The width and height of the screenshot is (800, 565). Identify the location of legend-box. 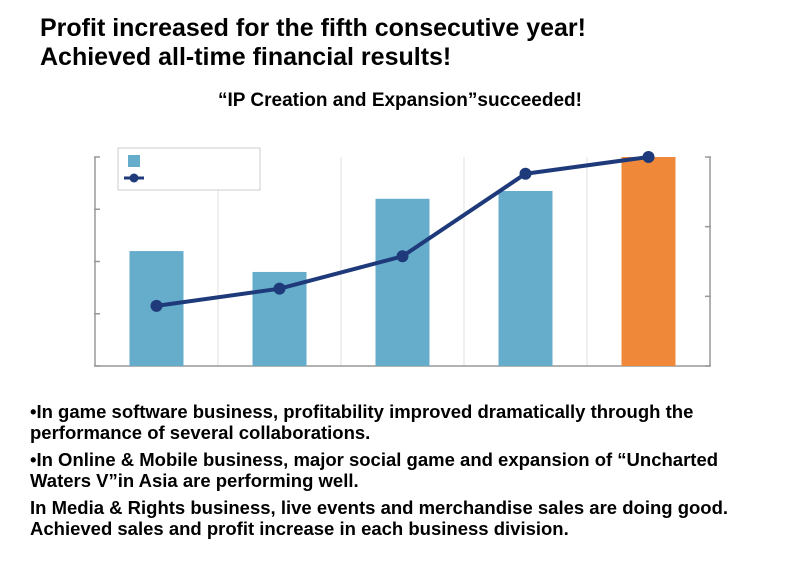
(189, 169).